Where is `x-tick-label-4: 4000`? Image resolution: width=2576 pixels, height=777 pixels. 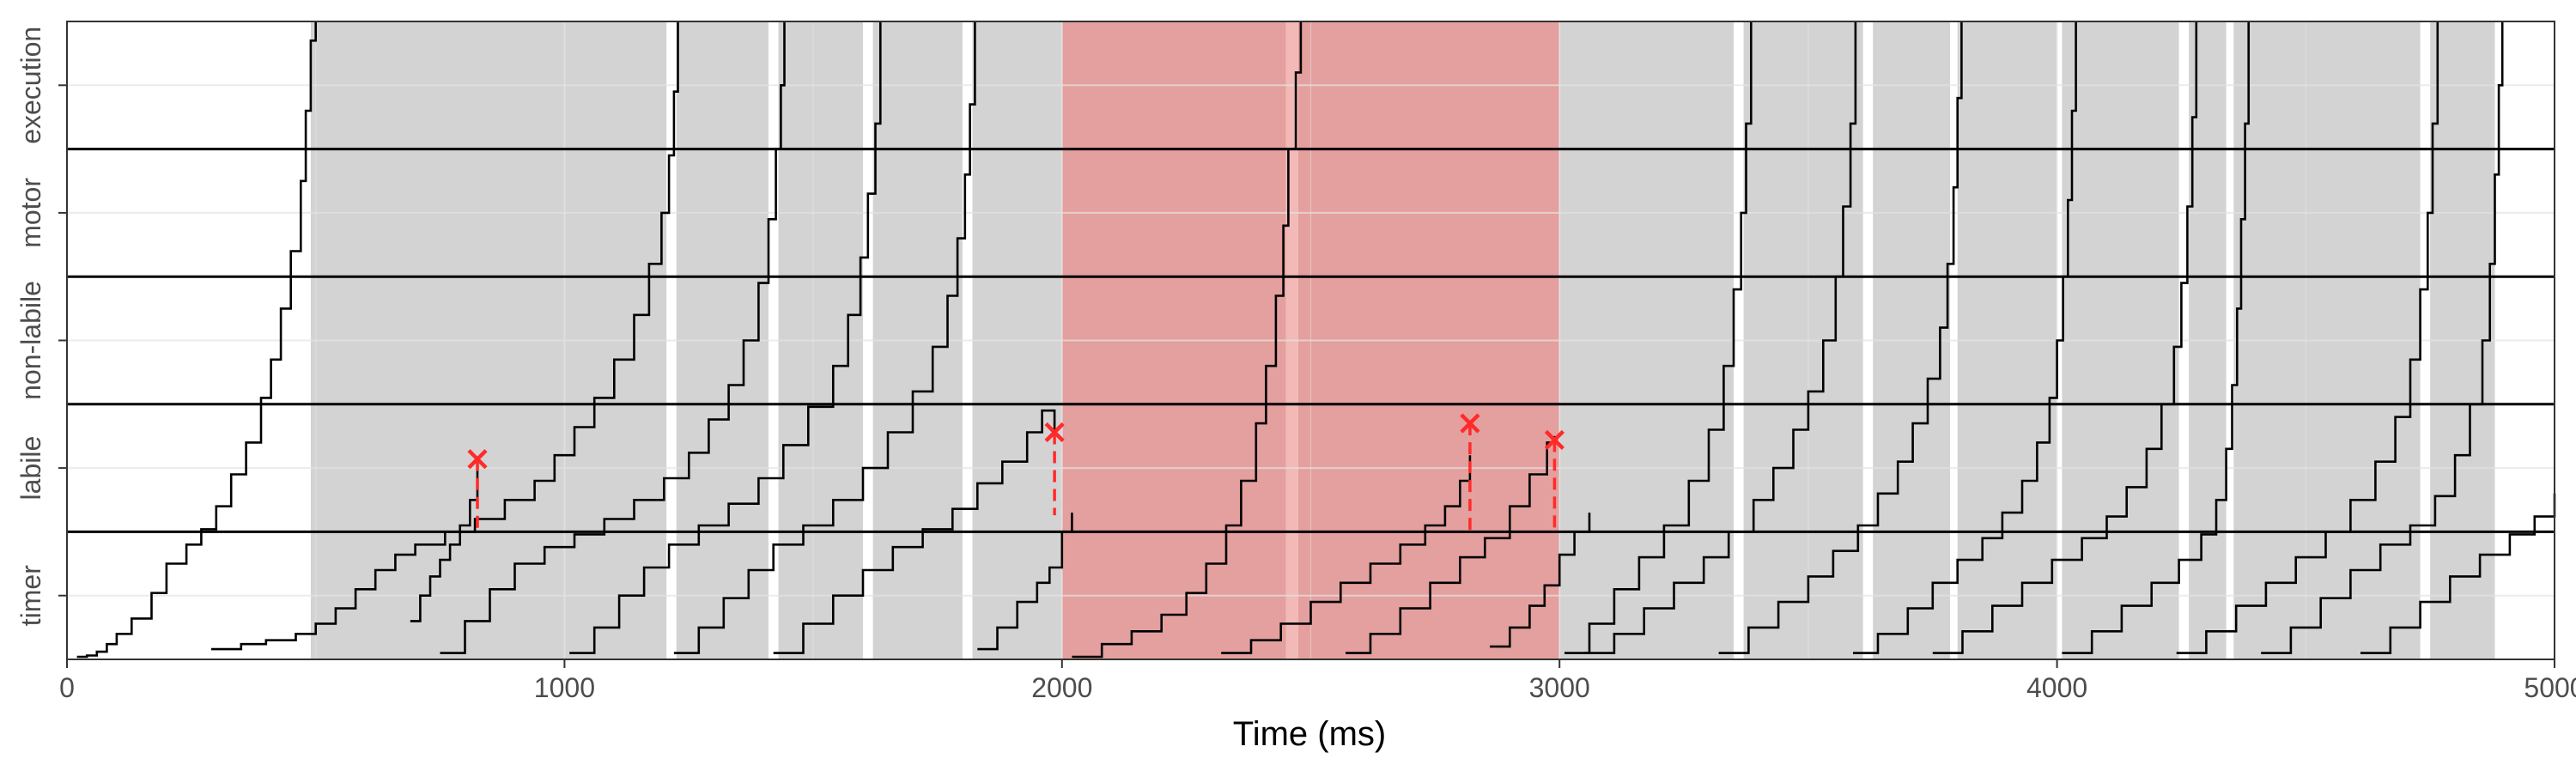
x-tick-label-4: 4000 is located at coordinates (2056, 687).